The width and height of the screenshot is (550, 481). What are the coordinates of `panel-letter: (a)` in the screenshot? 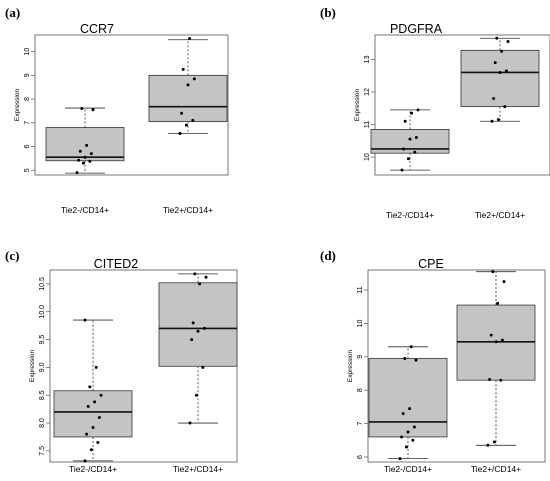 It's located at (12, 12).